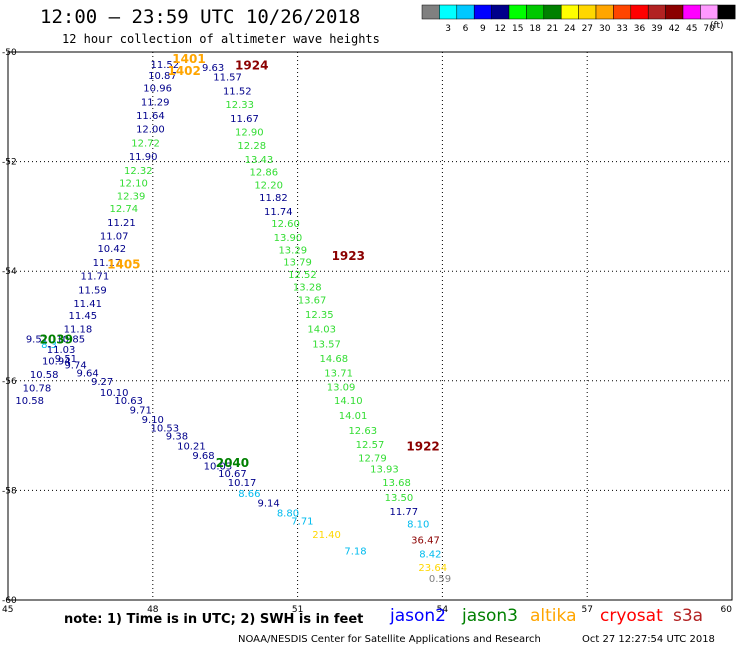 This screenshot has height=650, width=740. I want to click on wave-height-point: 11.74, so click(278, 212).